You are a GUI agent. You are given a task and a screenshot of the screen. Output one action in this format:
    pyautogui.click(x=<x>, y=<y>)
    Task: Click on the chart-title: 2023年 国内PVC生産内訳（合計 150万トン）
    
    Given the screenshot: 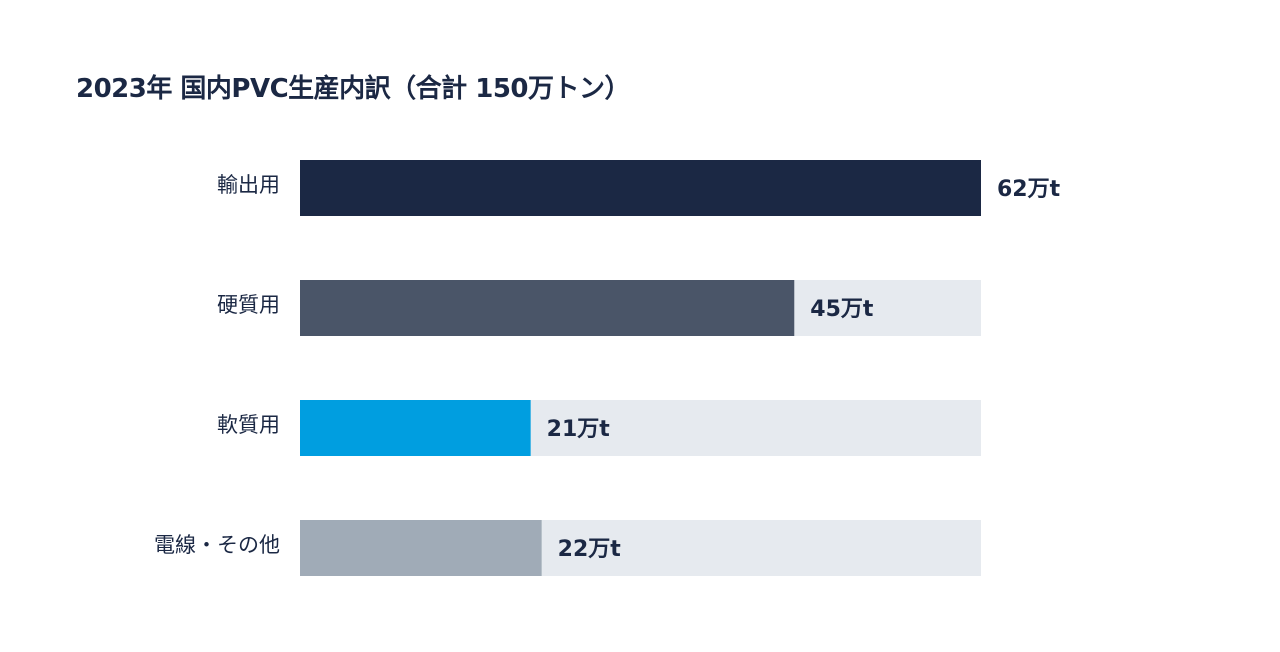 What is the action you would take?
    pyautogui.click(x=353, y=89)
    